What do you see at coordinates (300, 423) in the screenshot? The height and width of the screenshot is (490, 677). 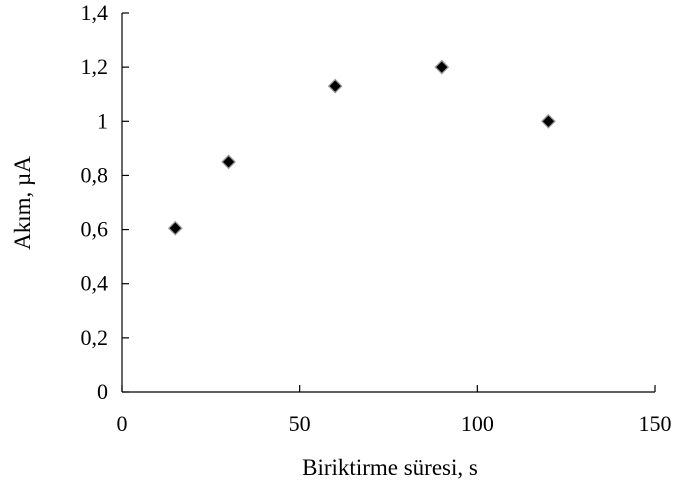 I see `x-tick-label: 50` at bounding box center [300, 423].